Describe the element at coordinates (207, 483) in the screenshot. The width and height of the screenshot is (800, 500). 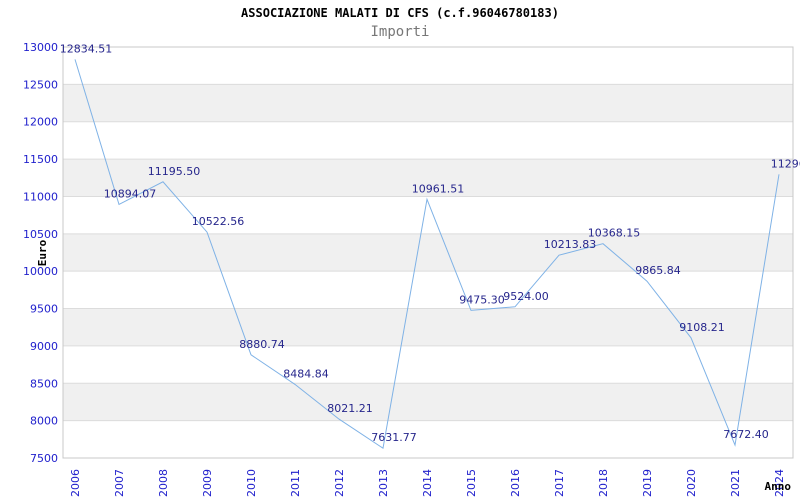
I see `x-tick-label: 2009` at that location.